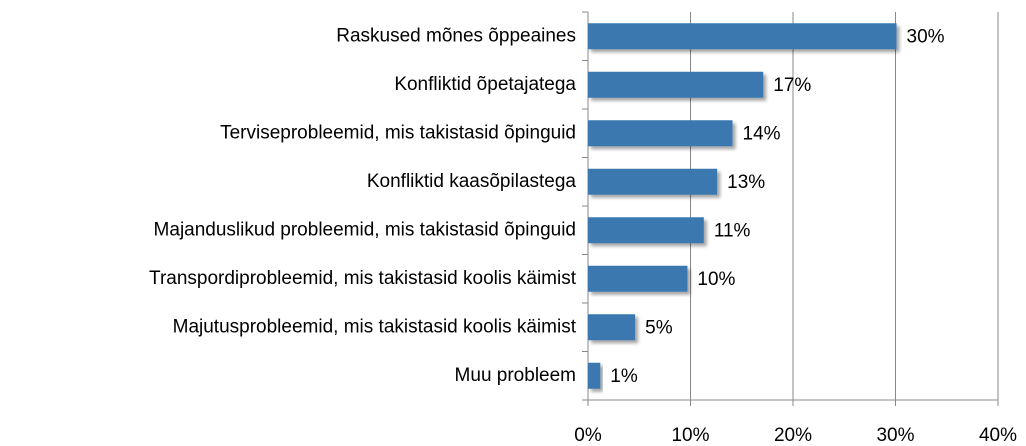 This screenshot has width=1026, height=446. Describe the element at coordinates (659, 327) in the screenshot. I see `data-label: 5%` at that location.